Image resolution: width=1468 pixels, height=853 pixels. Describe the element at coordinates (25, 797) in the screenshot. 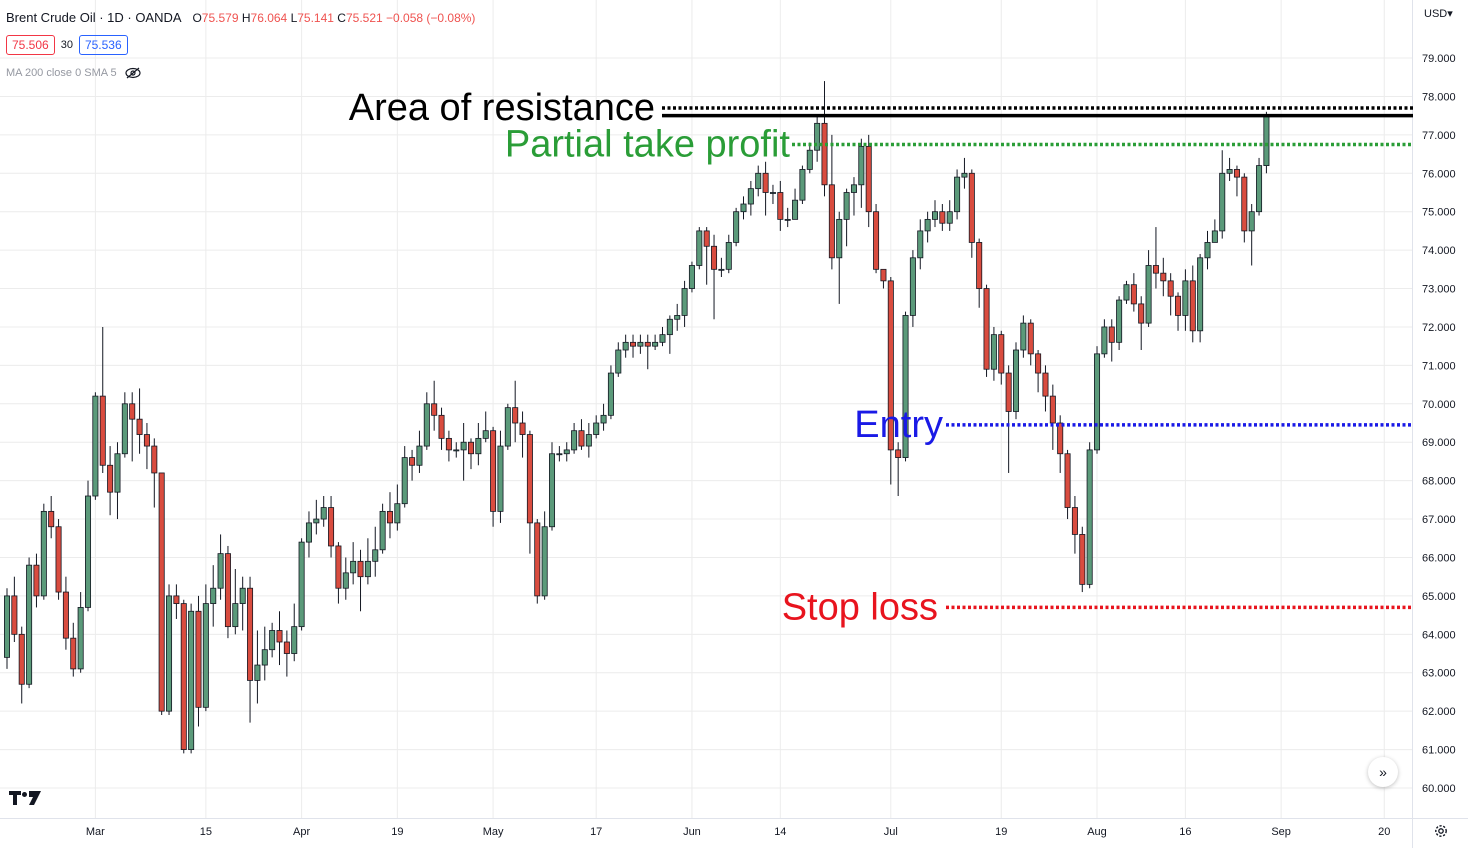

I see `tradingview-logo-icon` at that location.